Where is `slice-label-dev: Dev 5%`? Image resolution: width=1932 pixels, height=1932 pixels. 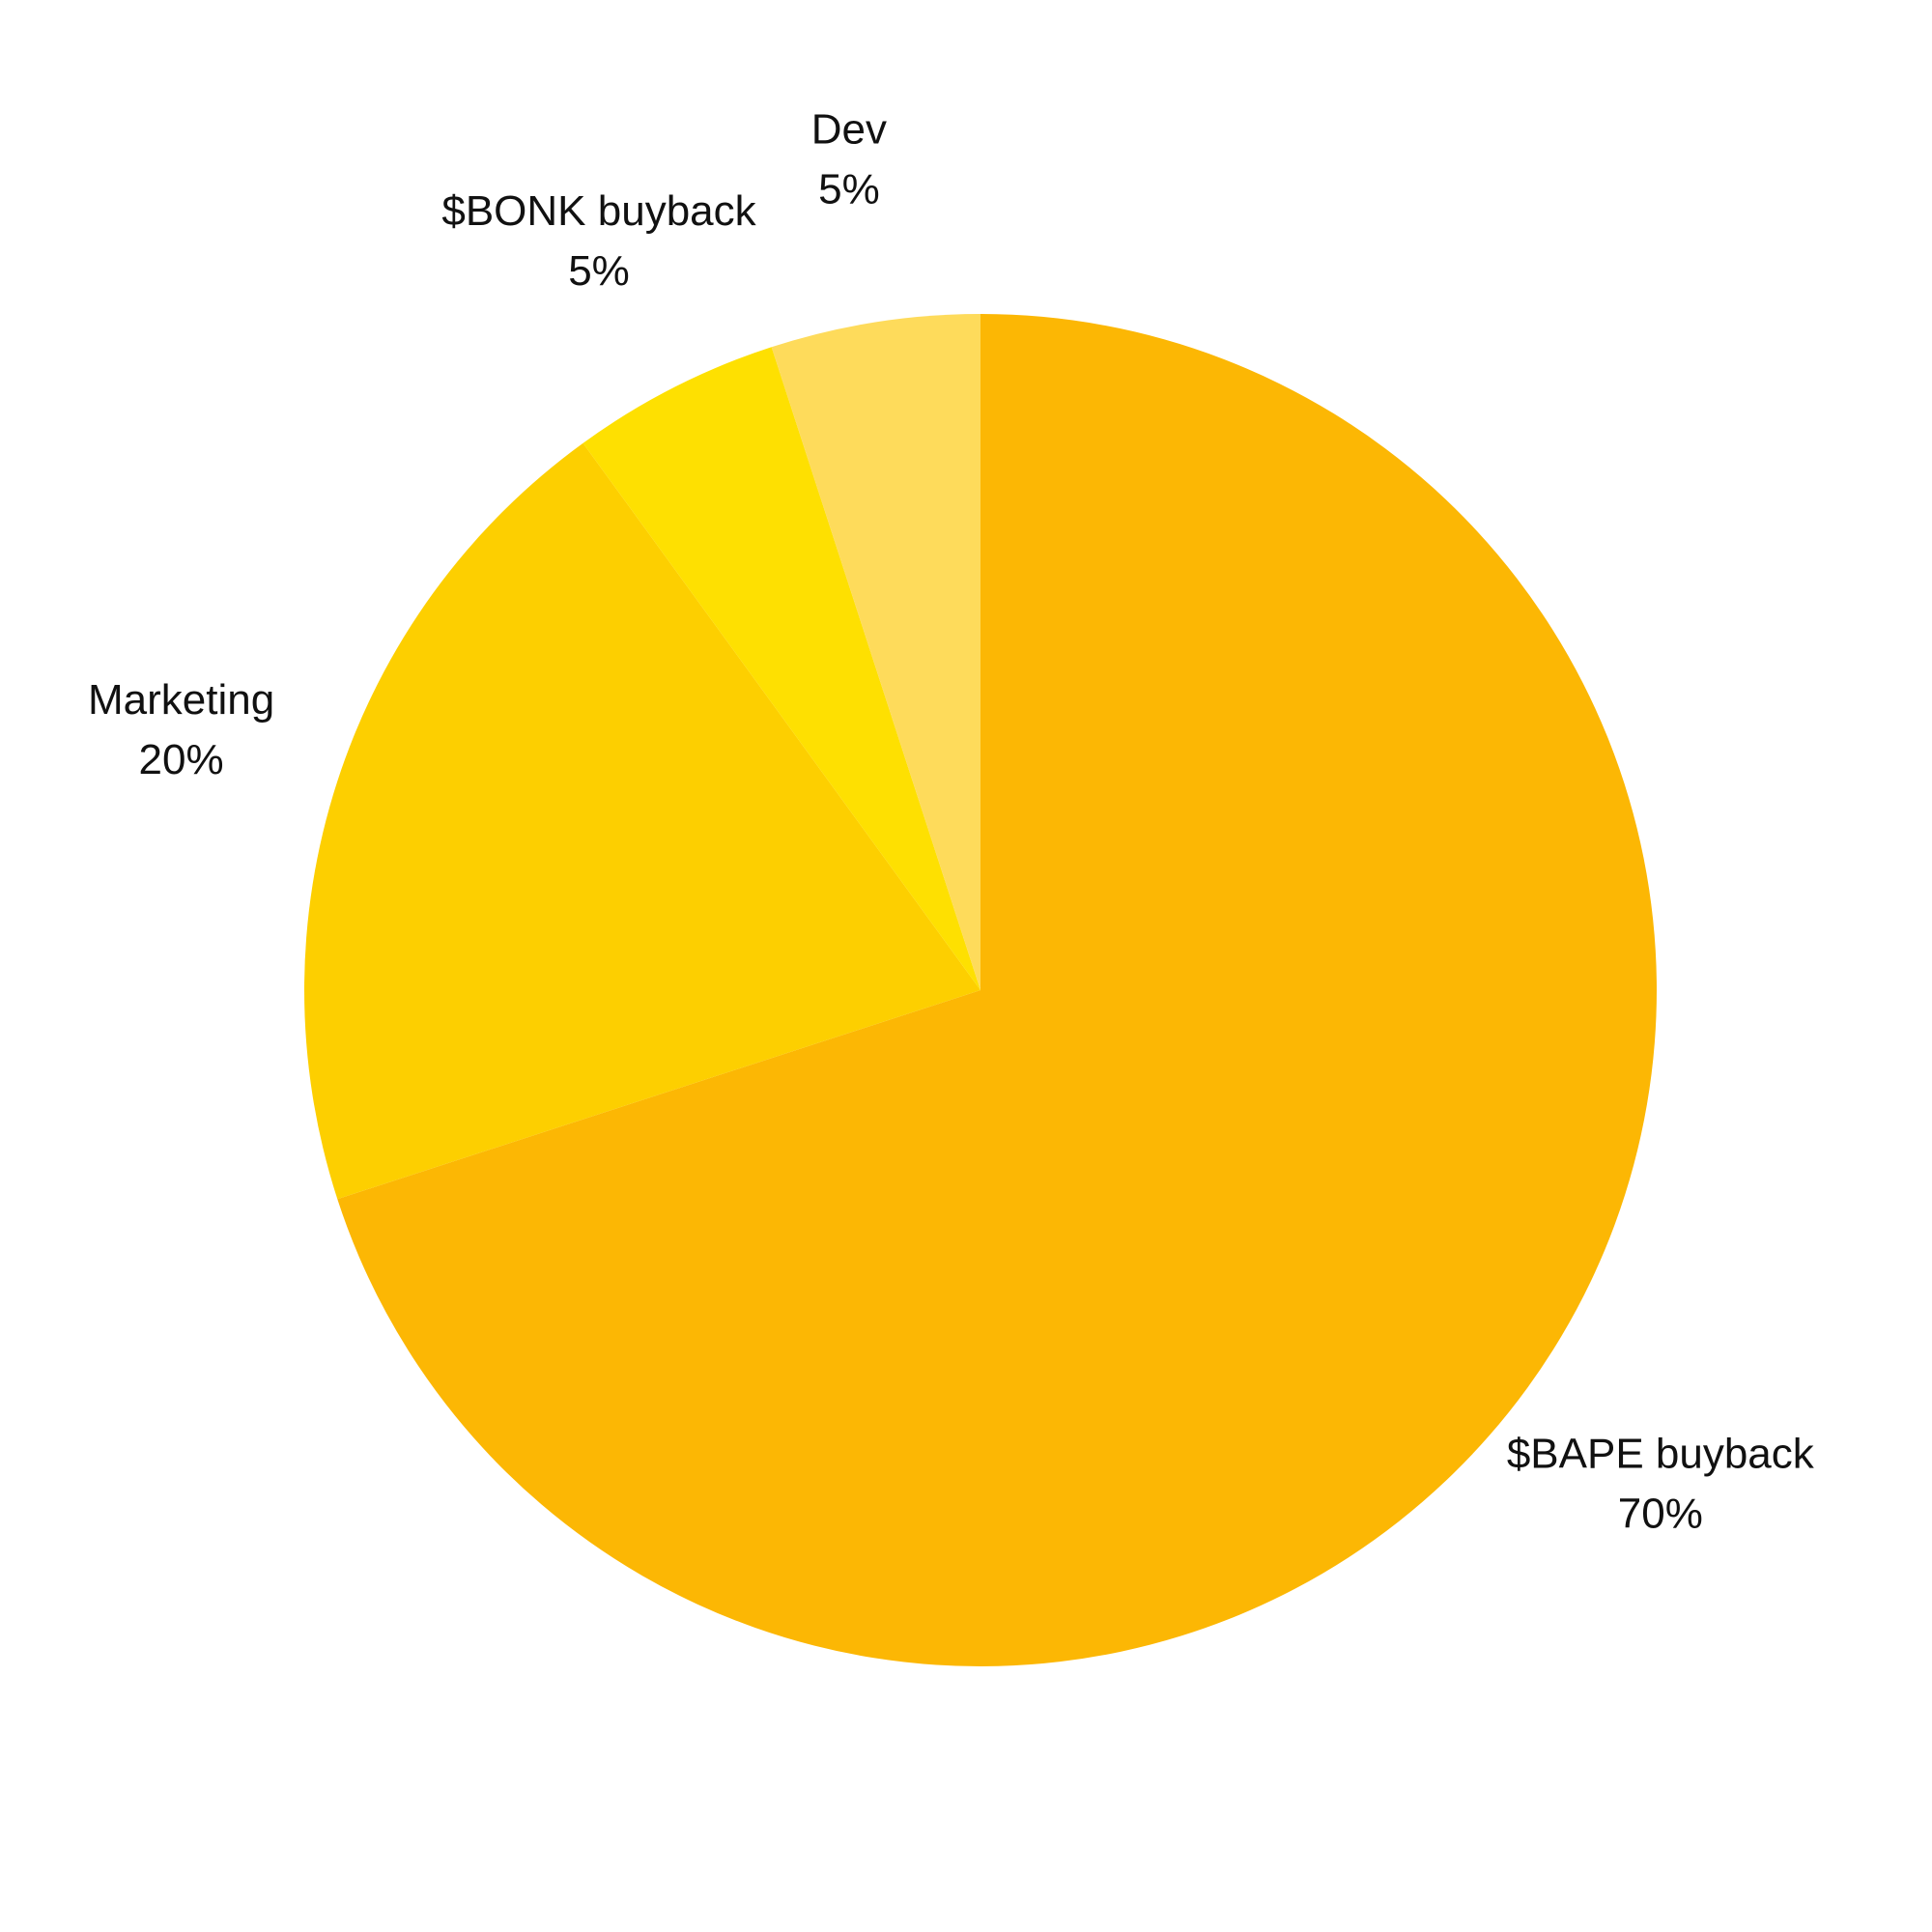 slice-label-dev: Dev 5% is located at coordinates (849, 159).